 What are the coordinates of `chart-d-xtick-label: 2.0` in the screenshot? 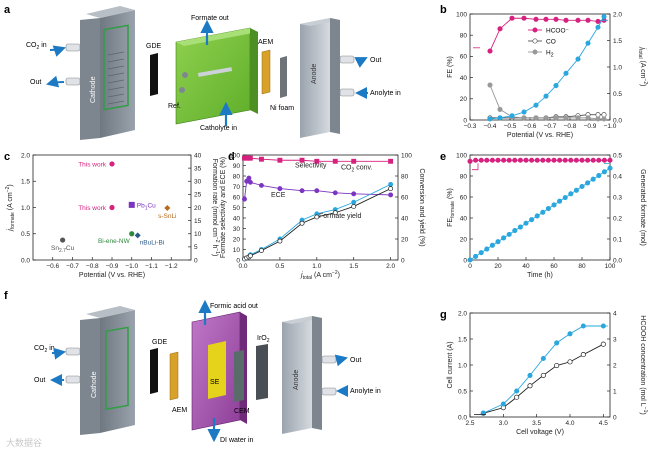 It's located at (390, 266).